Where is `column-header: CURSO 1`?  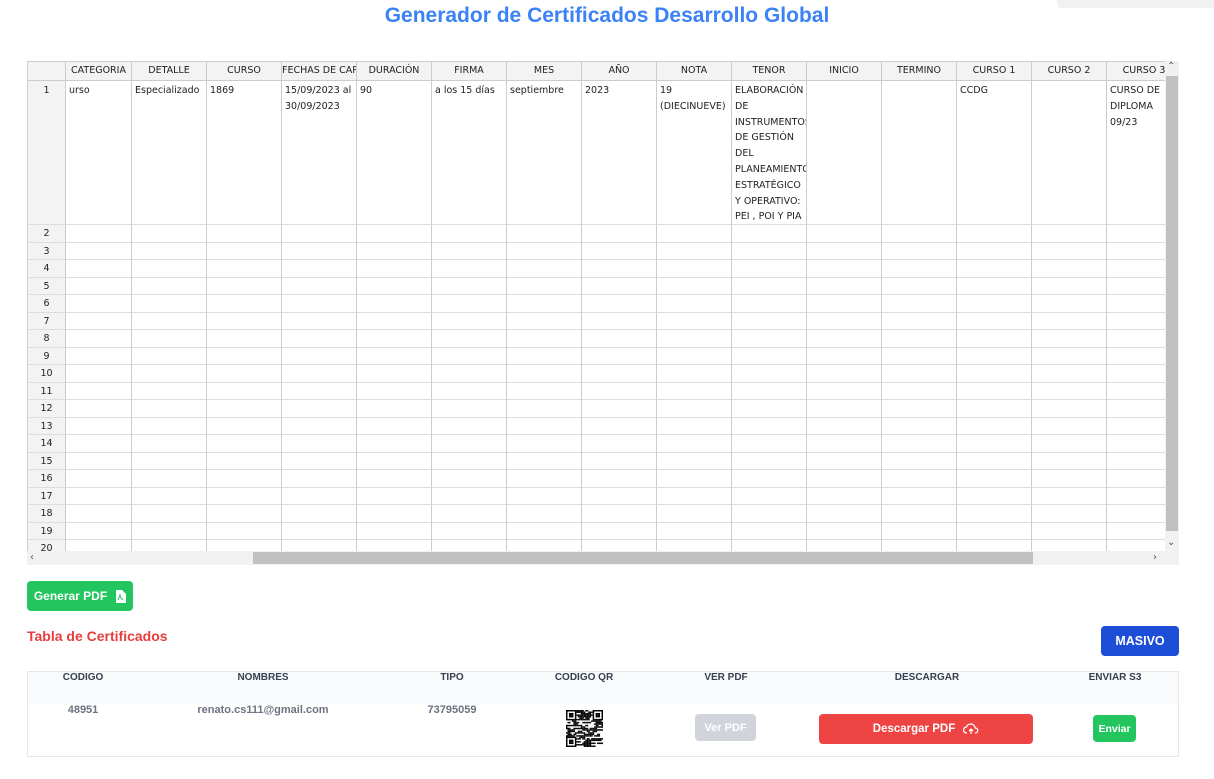 column-header: CURSO 1 is located at coordinates (994, 71).